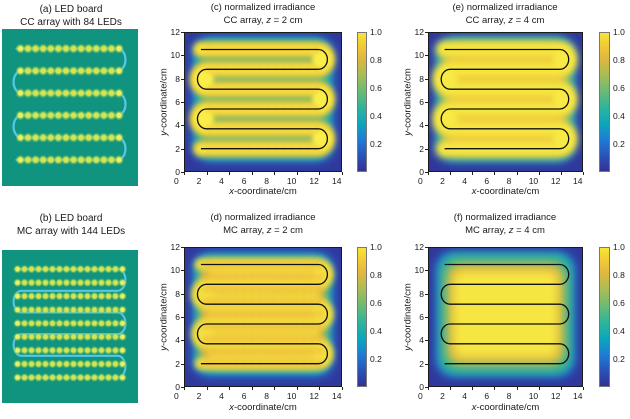  I want to click on y-tick-label: 10, so click(175, 270).